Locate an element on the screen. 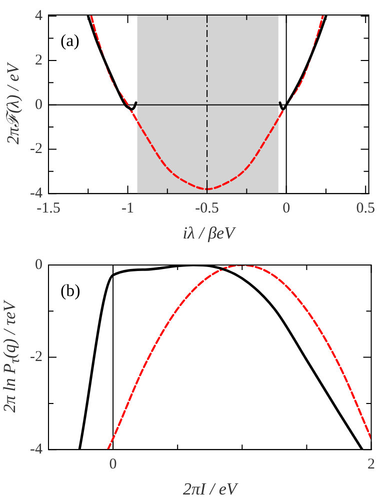  x-tick-label: -1.5 is located at coordinates (48, 208).